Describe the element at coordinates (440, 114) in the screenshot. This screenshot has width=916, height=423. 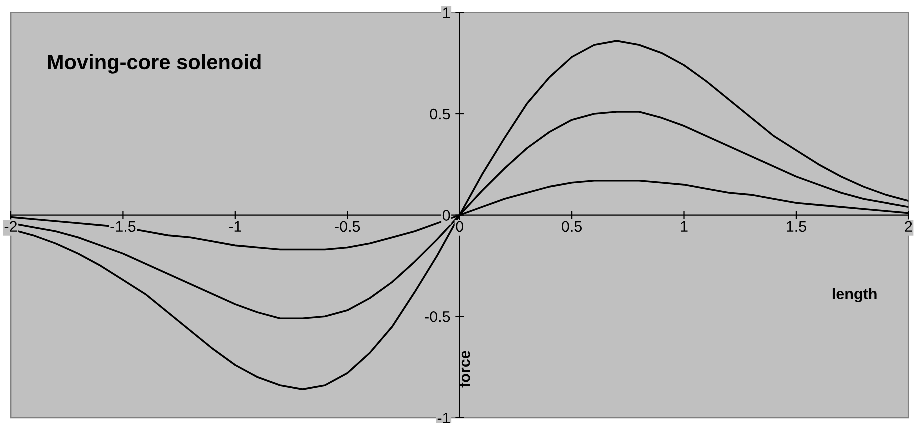
I see `y-tick-label: 0.5` at that location.